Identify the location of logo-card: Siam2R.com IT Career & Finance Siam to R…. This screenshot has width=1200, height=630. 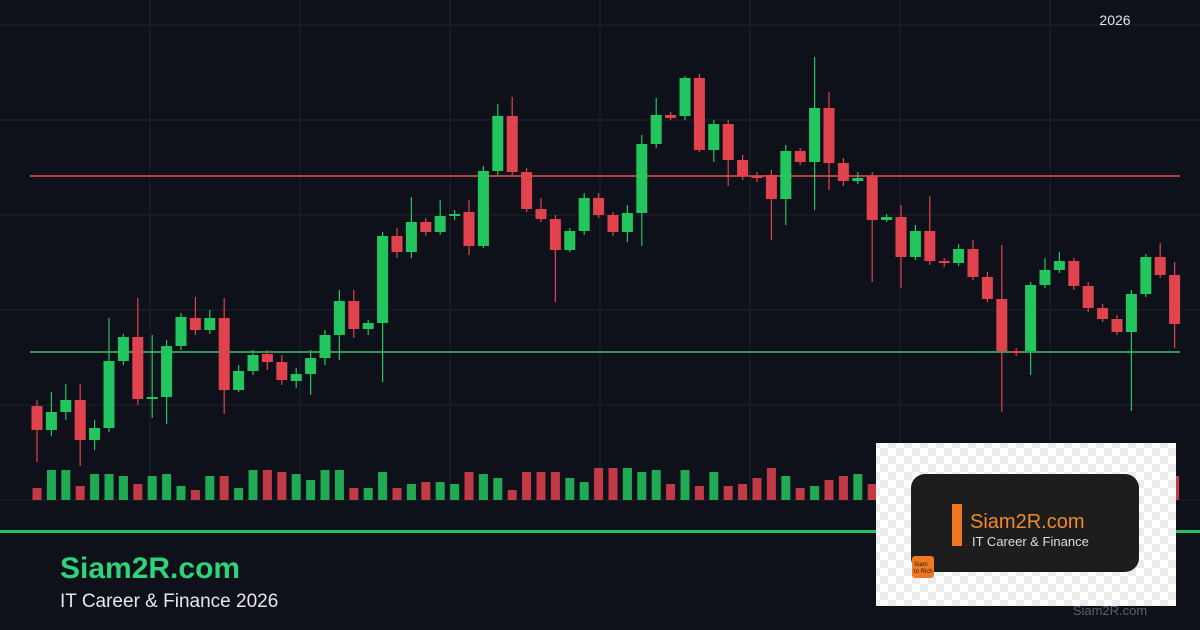
(1026, 524).